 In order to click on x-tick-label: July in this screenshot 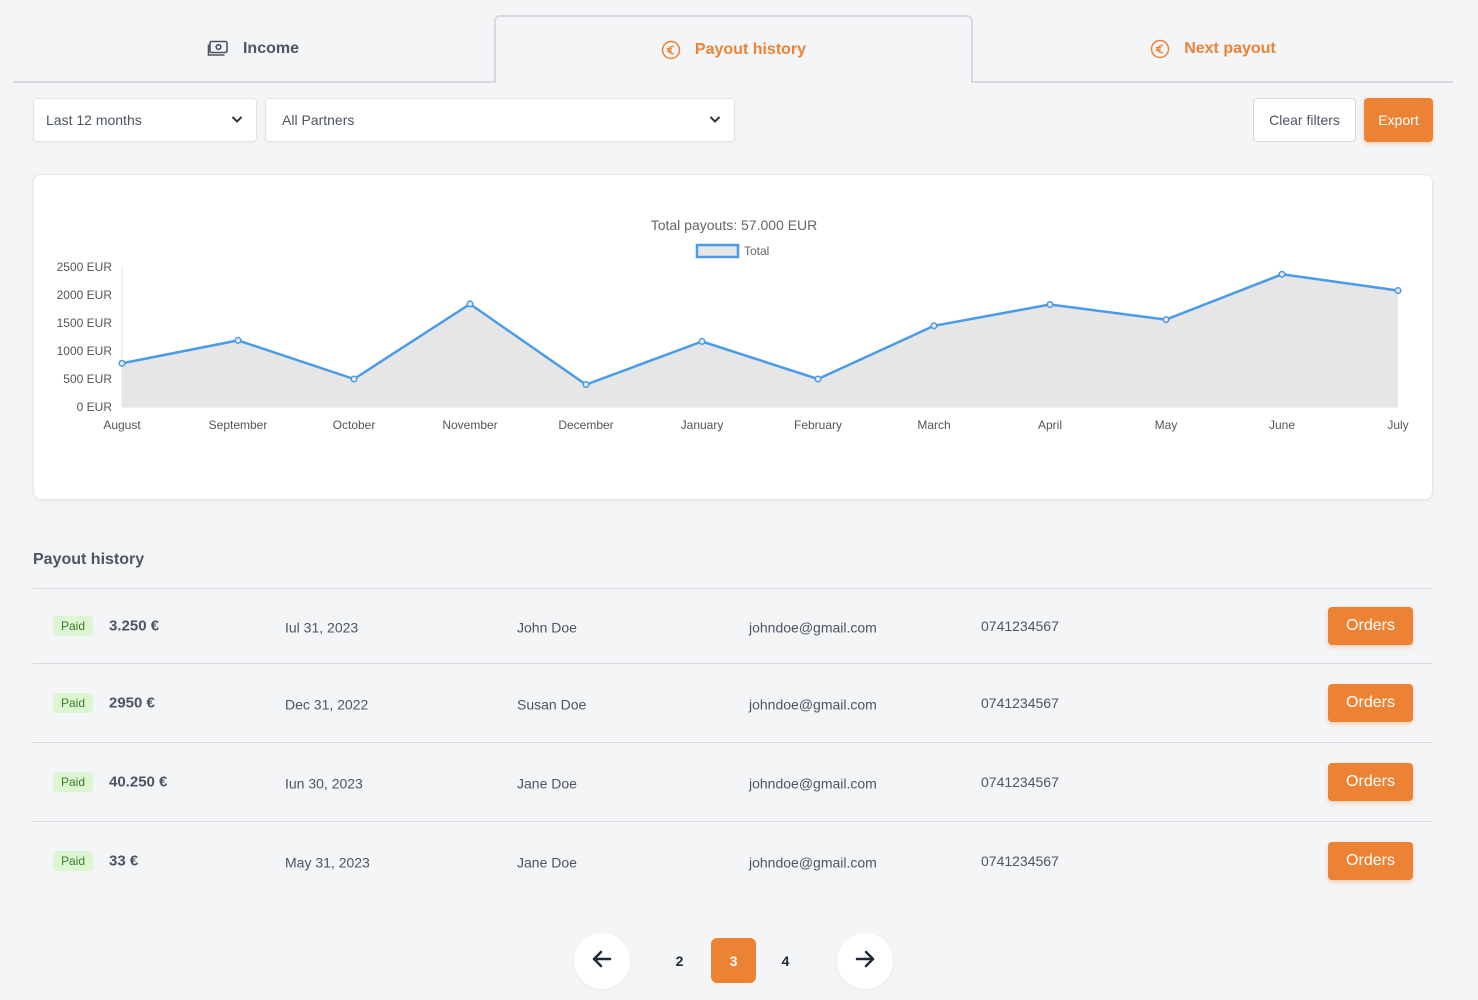, I will do `click(1397, 425)`.